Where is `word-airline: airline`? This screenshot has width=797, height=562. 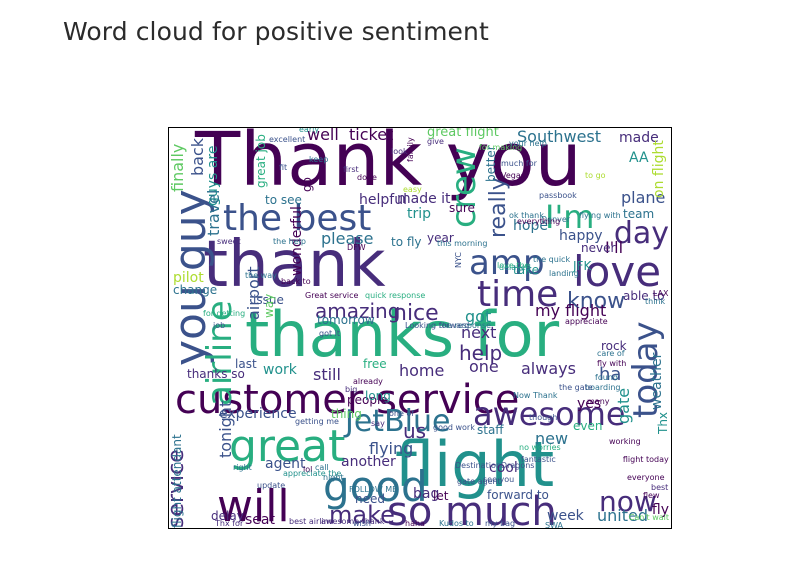
word-airline: airline is located at coordinates (220, 353).